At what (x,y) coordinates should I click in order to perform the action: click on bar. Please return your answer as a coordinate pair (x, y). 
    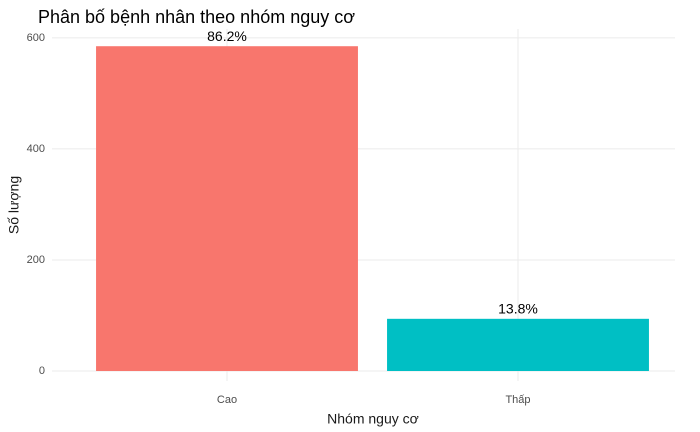
    Looking at the image, I should click on (518, 345).